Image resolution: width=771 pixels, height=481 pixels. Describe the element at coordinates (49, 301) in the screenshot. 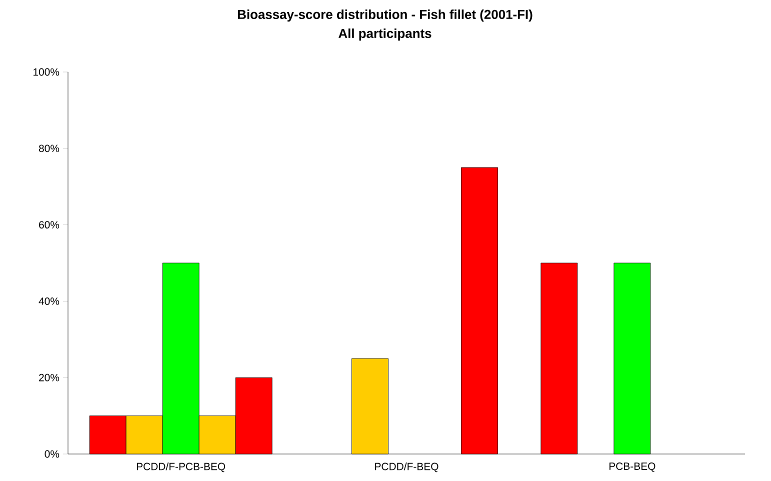

I see `y-tick-label: 40%` at that location.